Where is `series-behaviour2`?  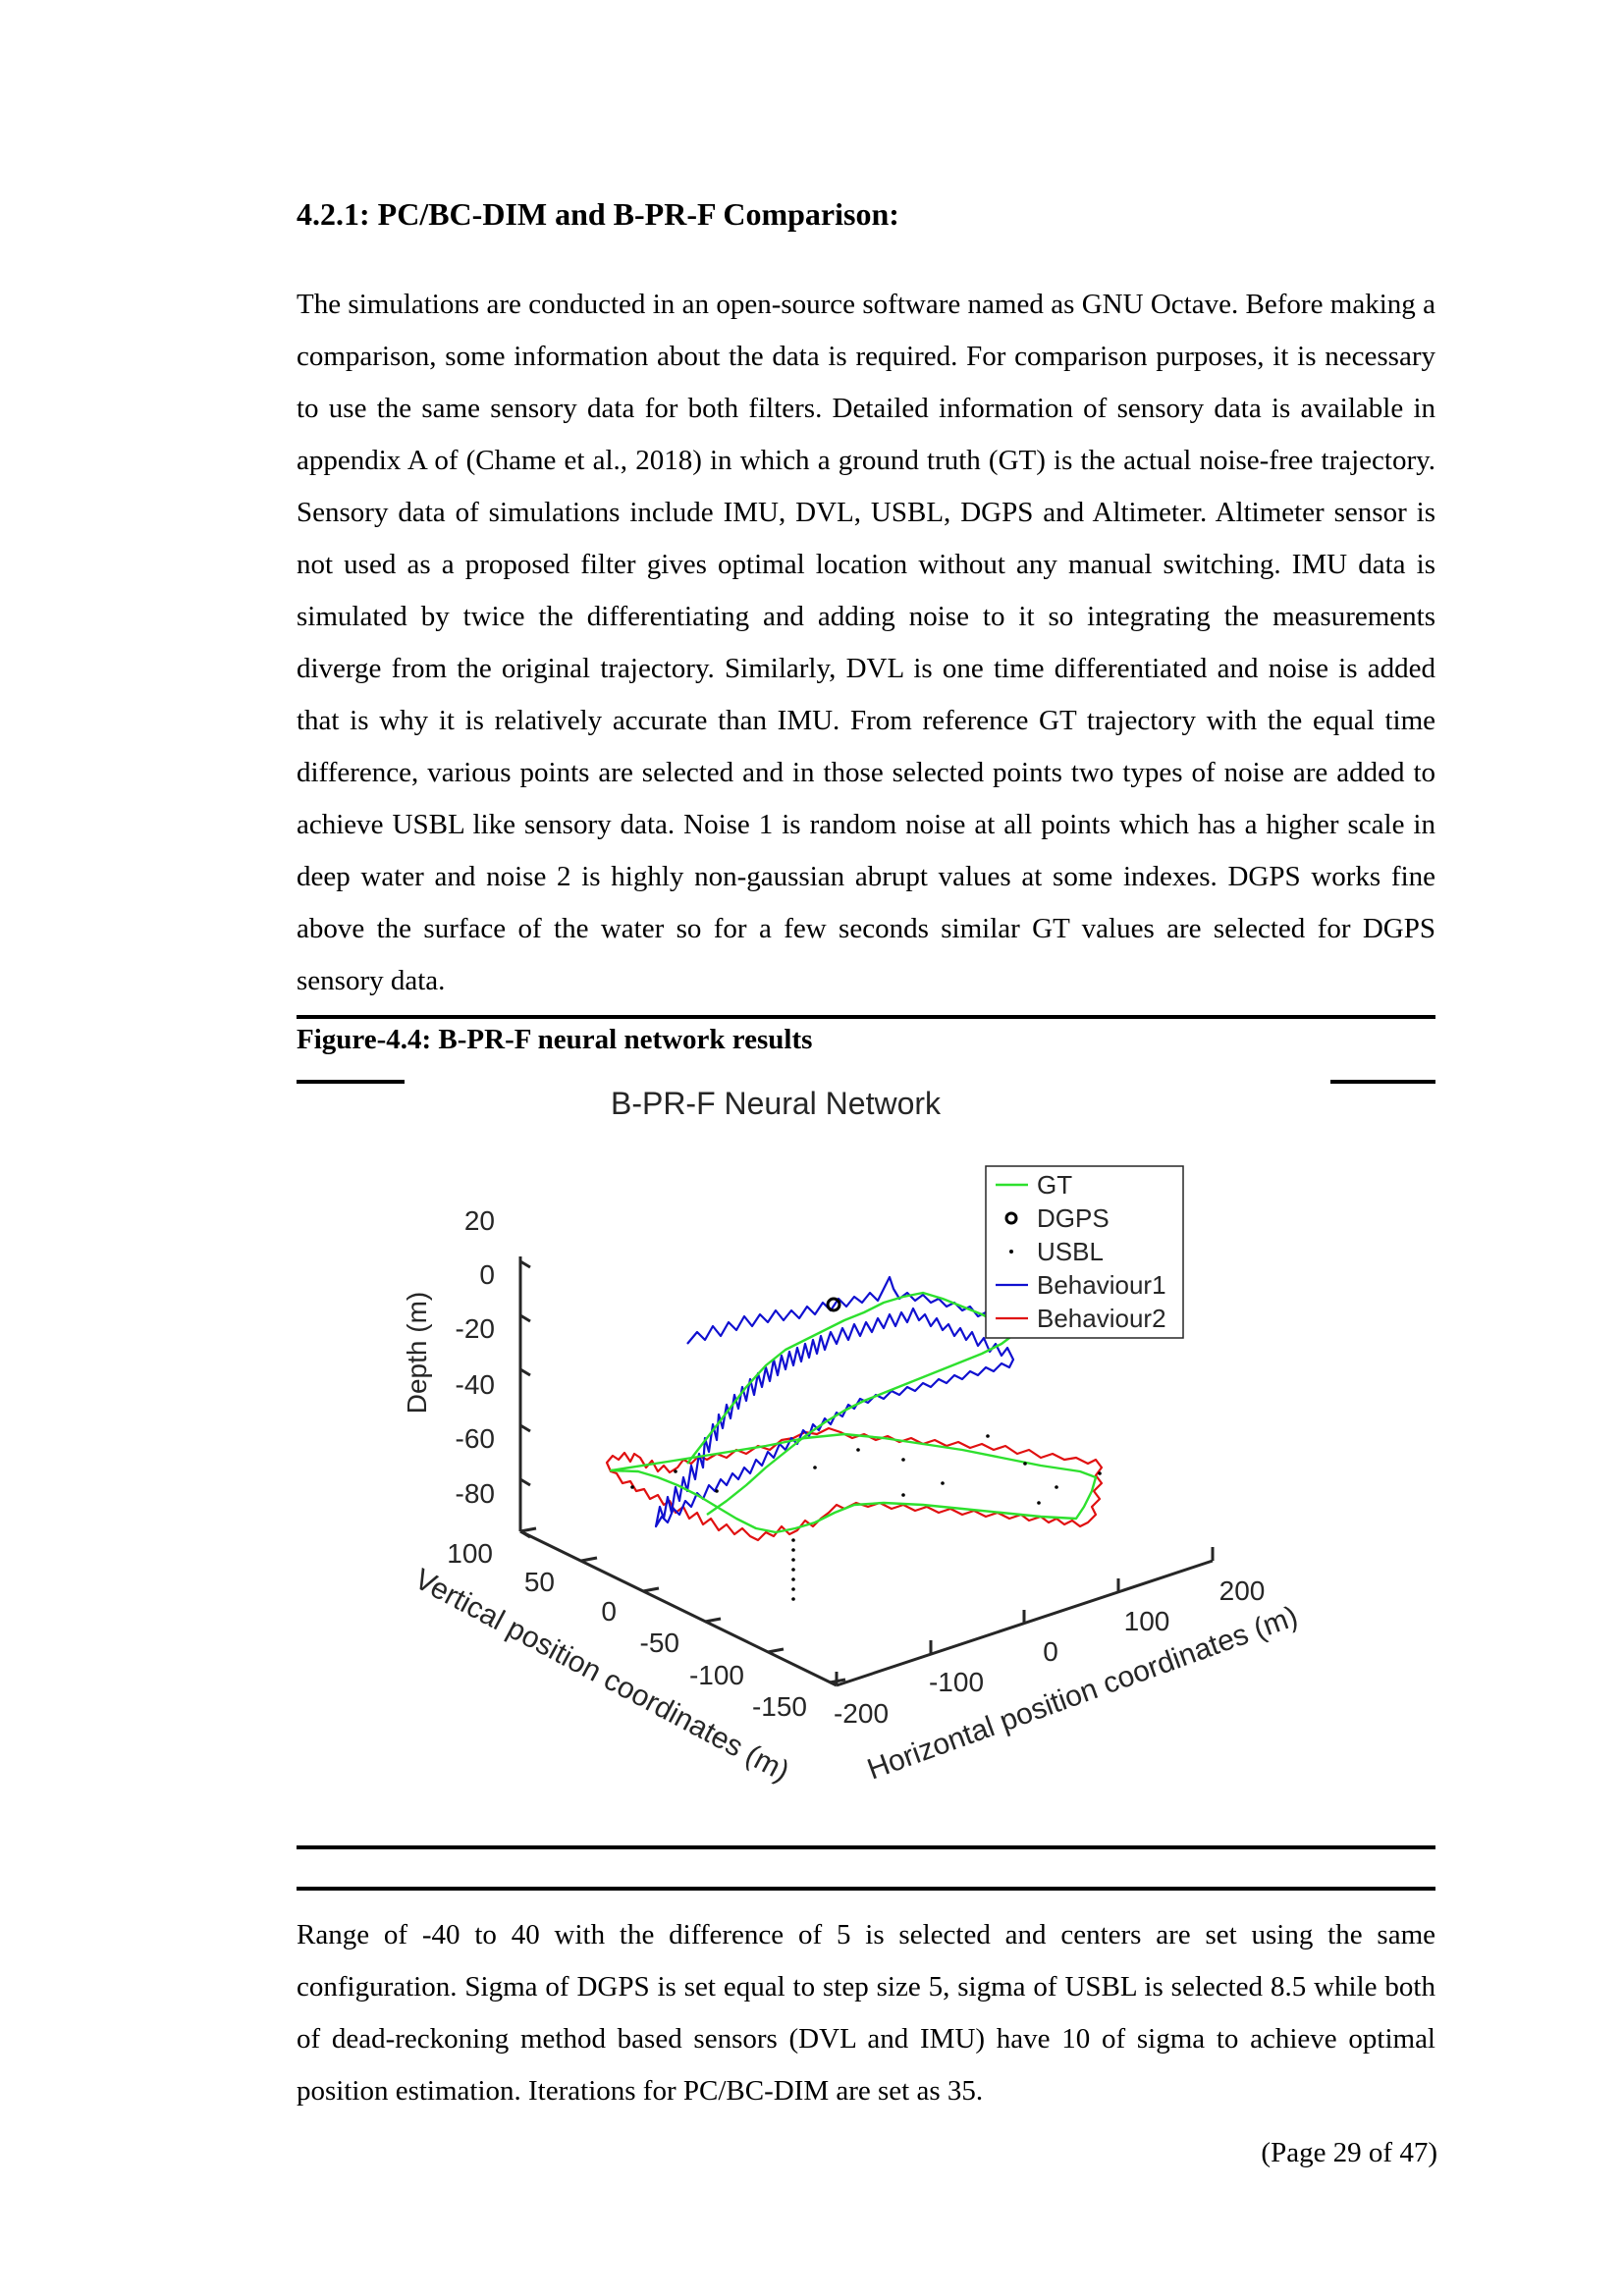
series-behaviour2 is located at coordinates (854, 1484).